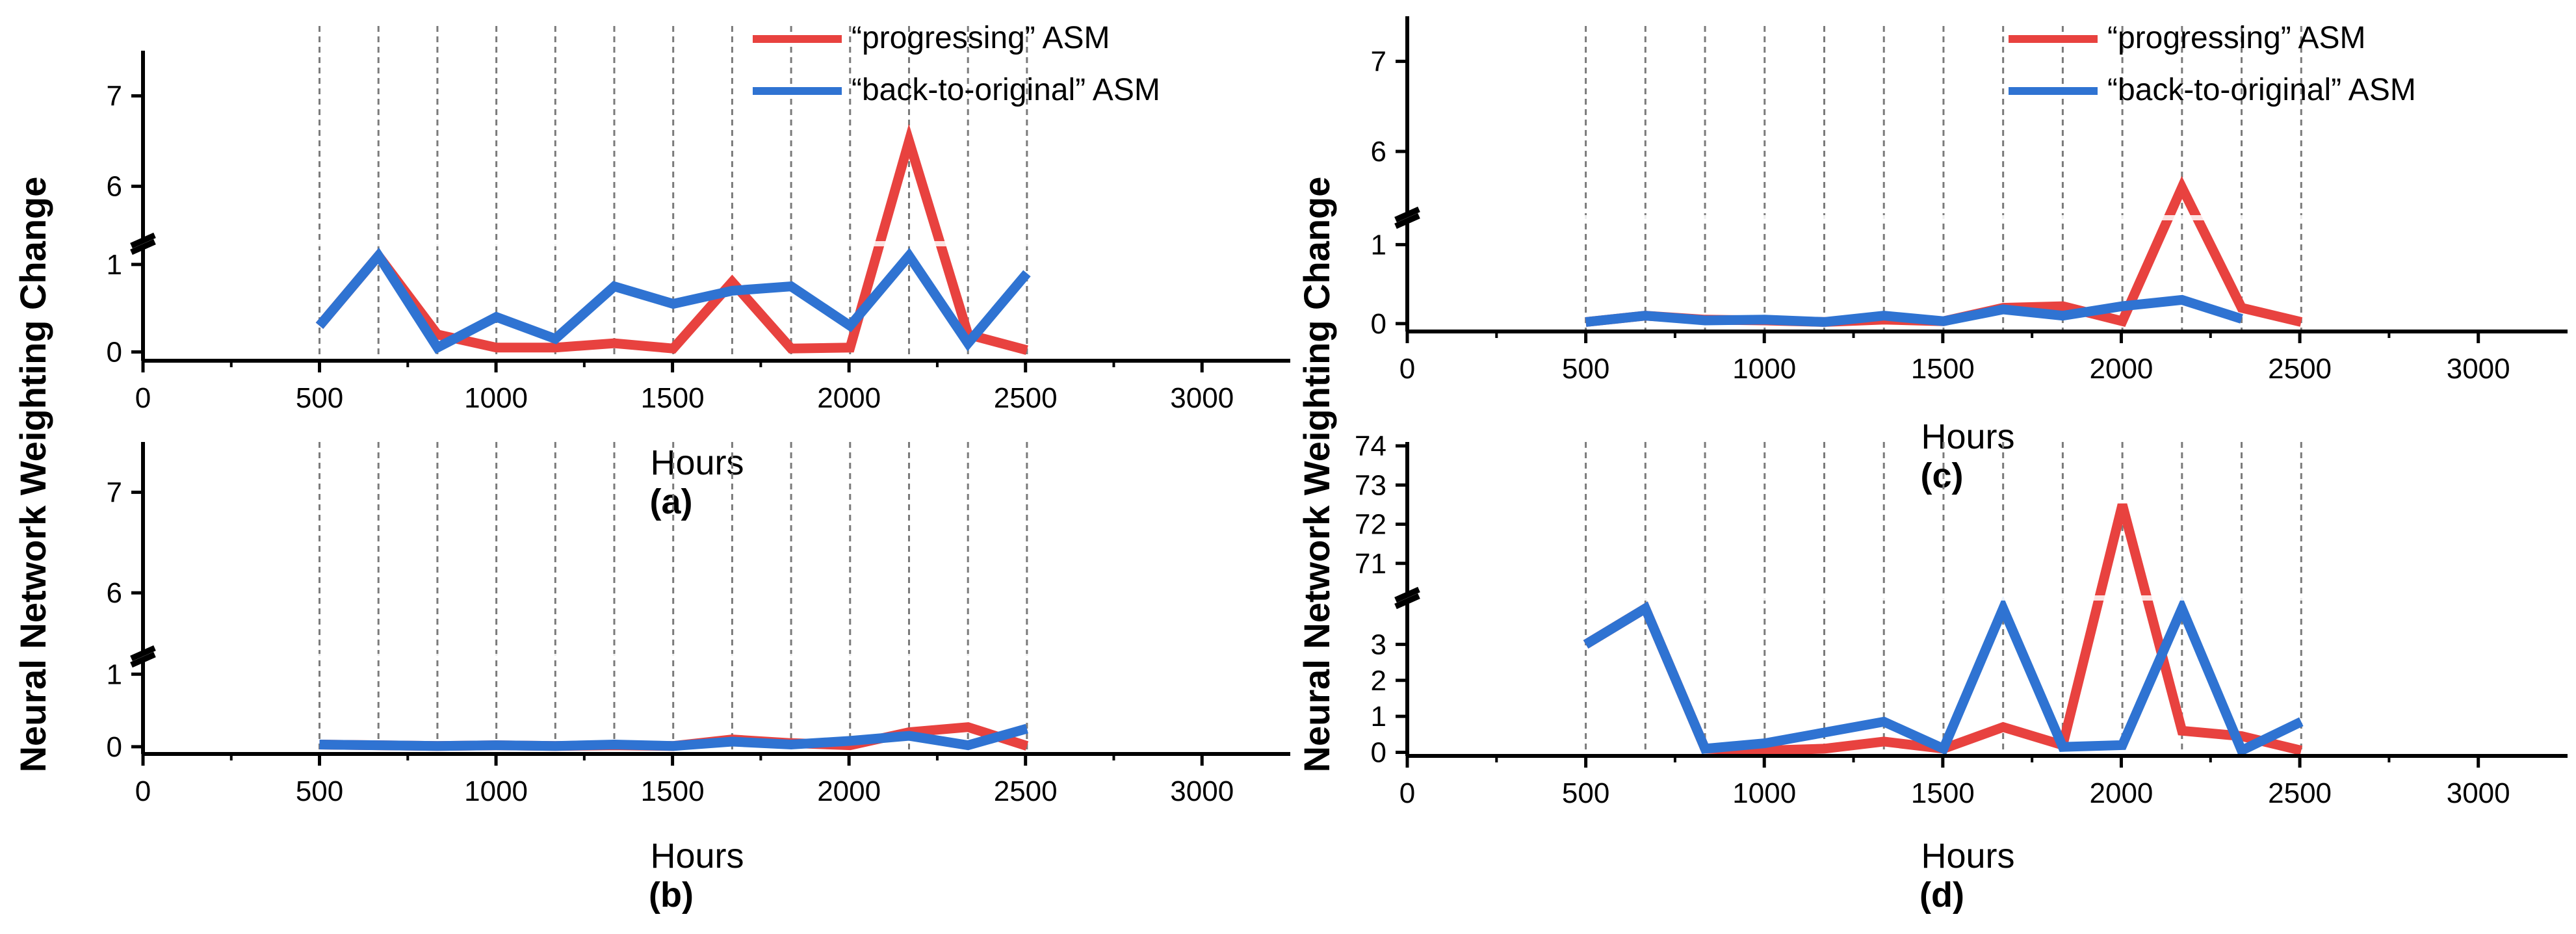  What do you see at coordinates (2300, 793) in the screenshot?
I see `x-tick-label-d-5: 2500` at bounding box center [2300, 793].